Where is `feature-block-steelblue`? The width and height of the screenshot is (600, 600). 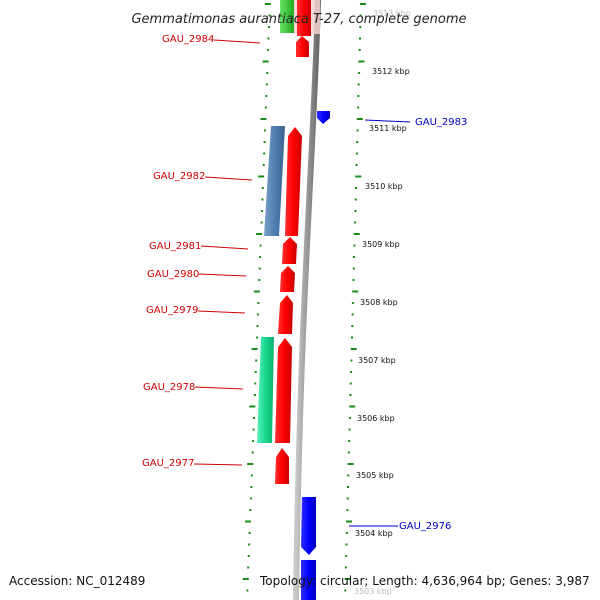
feature-block-steelblue is located at coordinates (274, 181).